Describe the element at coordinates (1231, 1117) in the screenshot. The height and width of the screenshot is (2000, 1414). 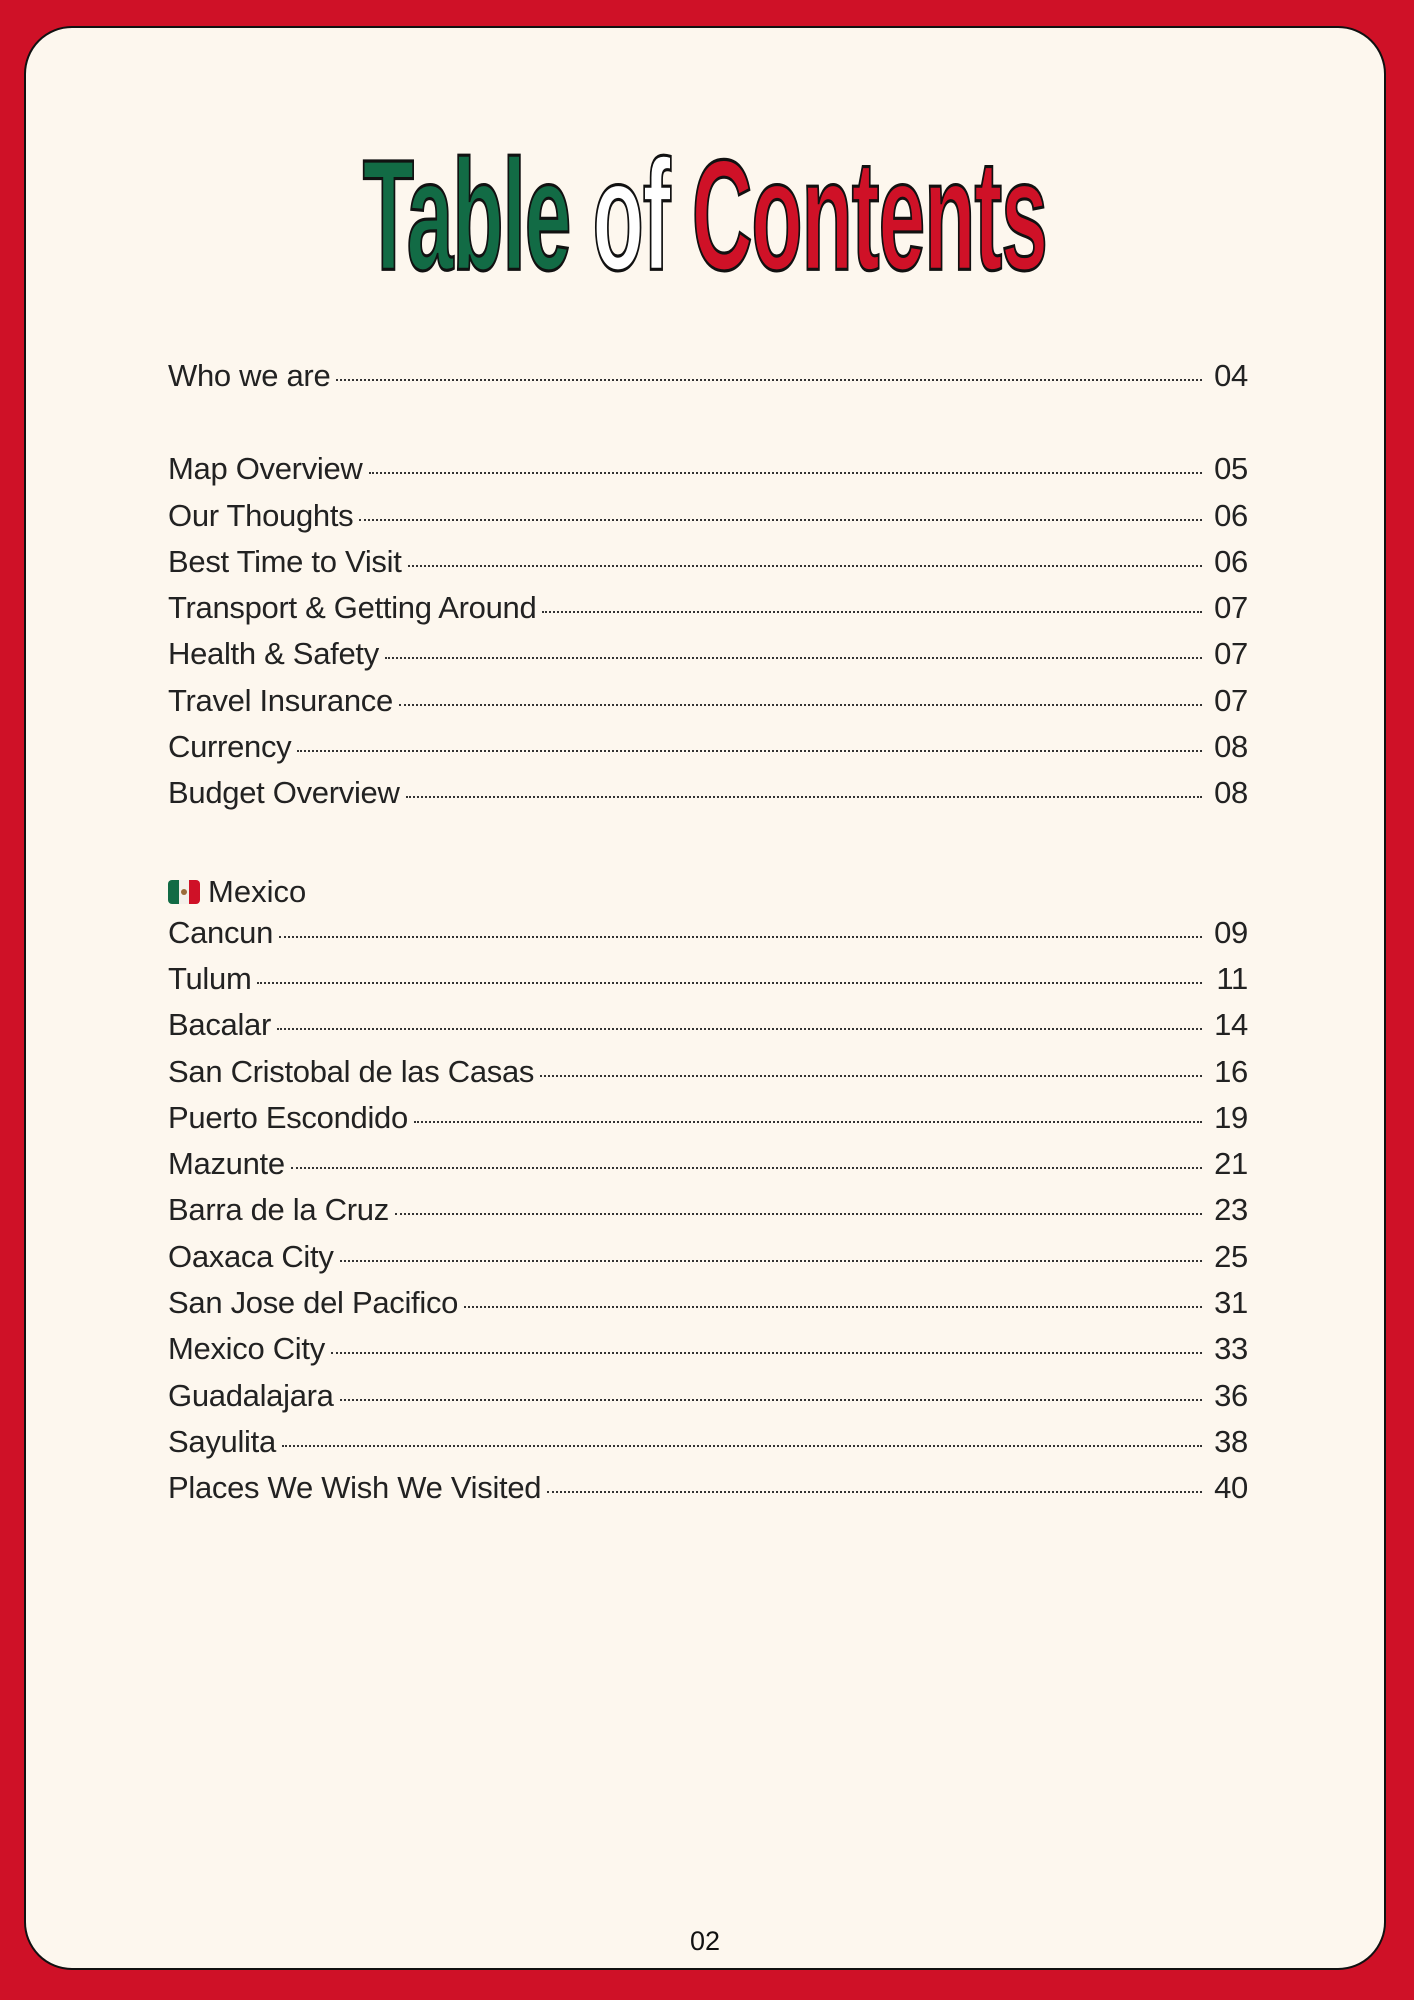
I see `toc-entry-page: 19` at that location.